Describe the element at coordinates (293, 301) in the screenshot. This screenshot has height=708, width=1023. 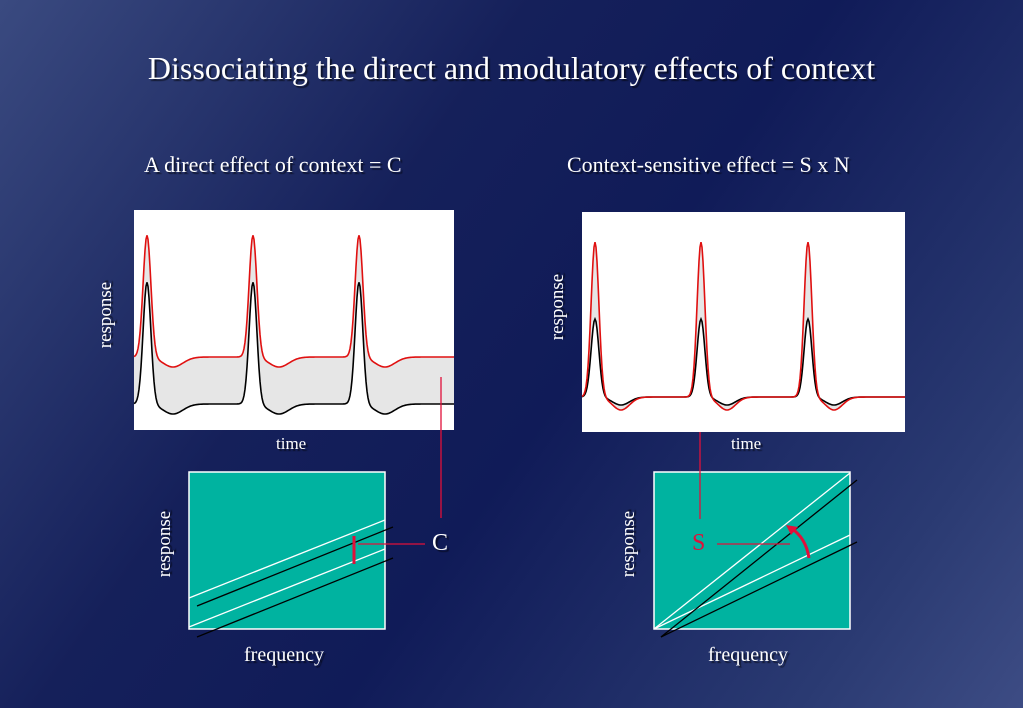
I see `left-context-curve` at that location.